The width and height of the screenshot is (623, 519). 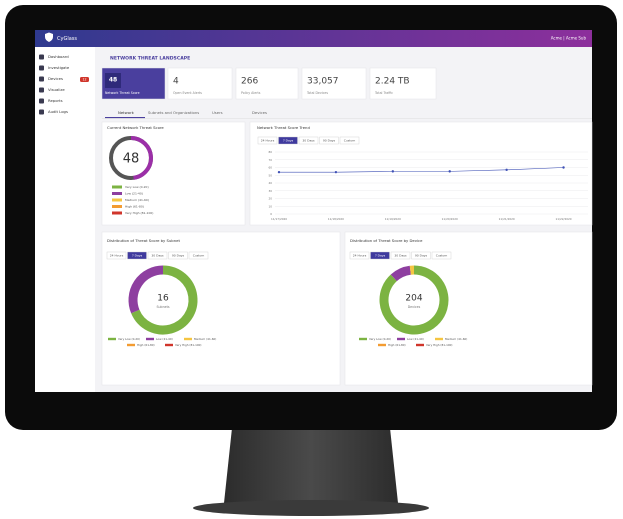 I want to click on donut-center-label: Devices, so click(x=414, y=307).